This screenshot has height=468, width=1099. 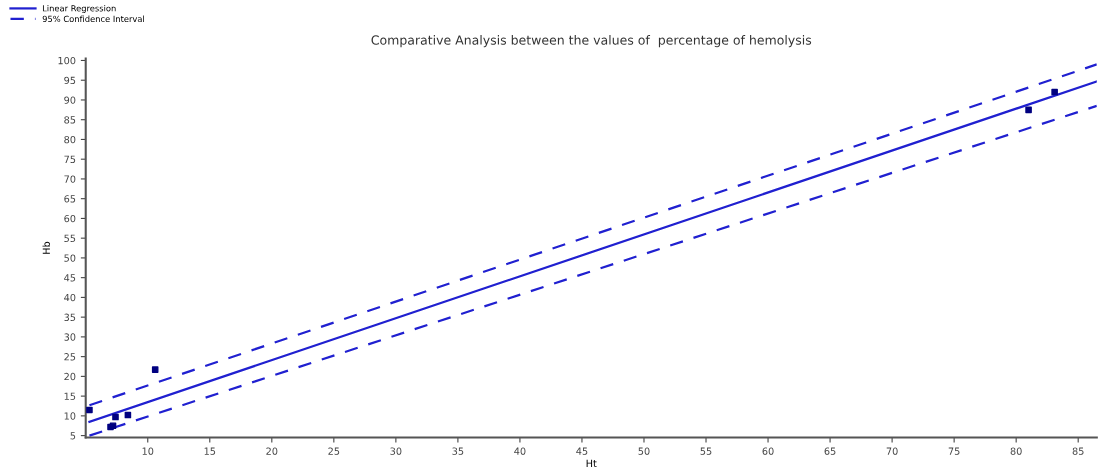 What do you see at coordinates (93, 19) in the screenshot?
I see `legend-label: 95% Confidence Interval` at bounding box center [93, 19].